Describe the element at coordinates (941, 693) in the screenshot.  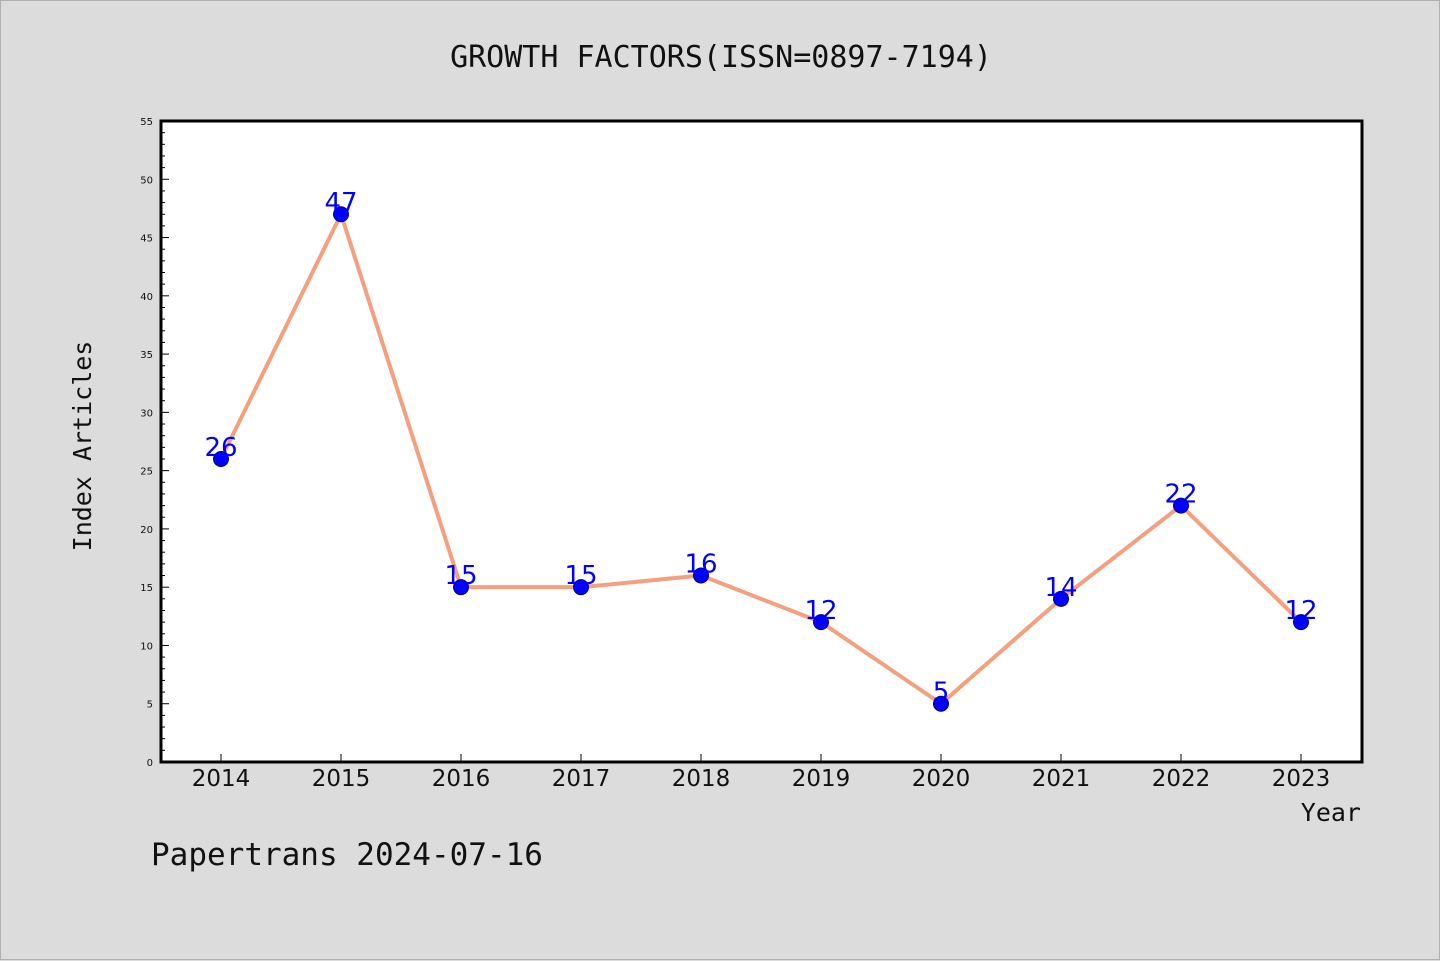
I see `data-label: 5` at that location.